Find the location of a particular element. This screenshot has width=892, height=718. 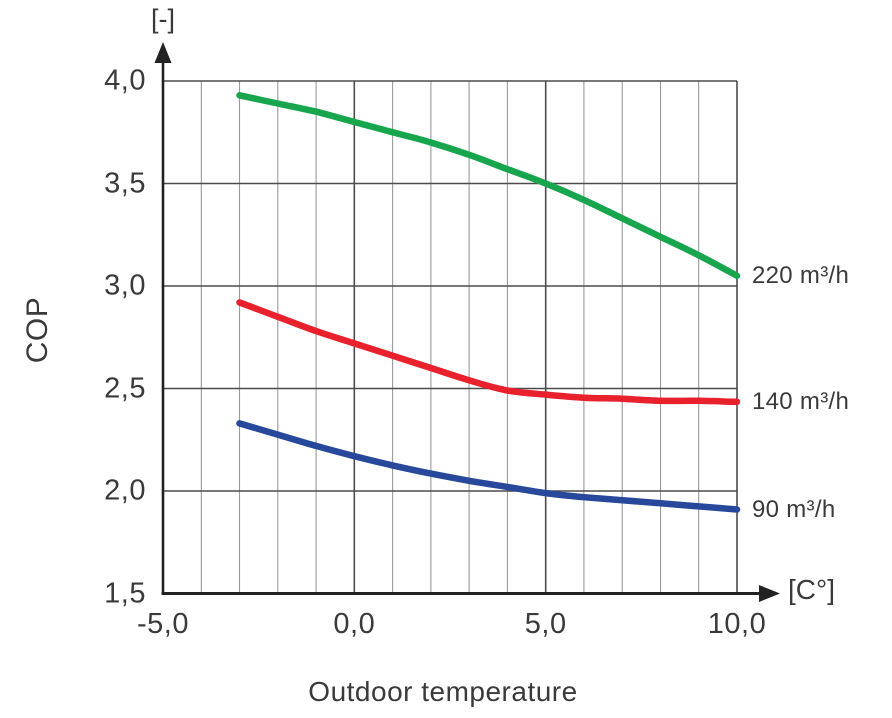

y-tick-label: 1,5 is located at coordinates (125, 593).